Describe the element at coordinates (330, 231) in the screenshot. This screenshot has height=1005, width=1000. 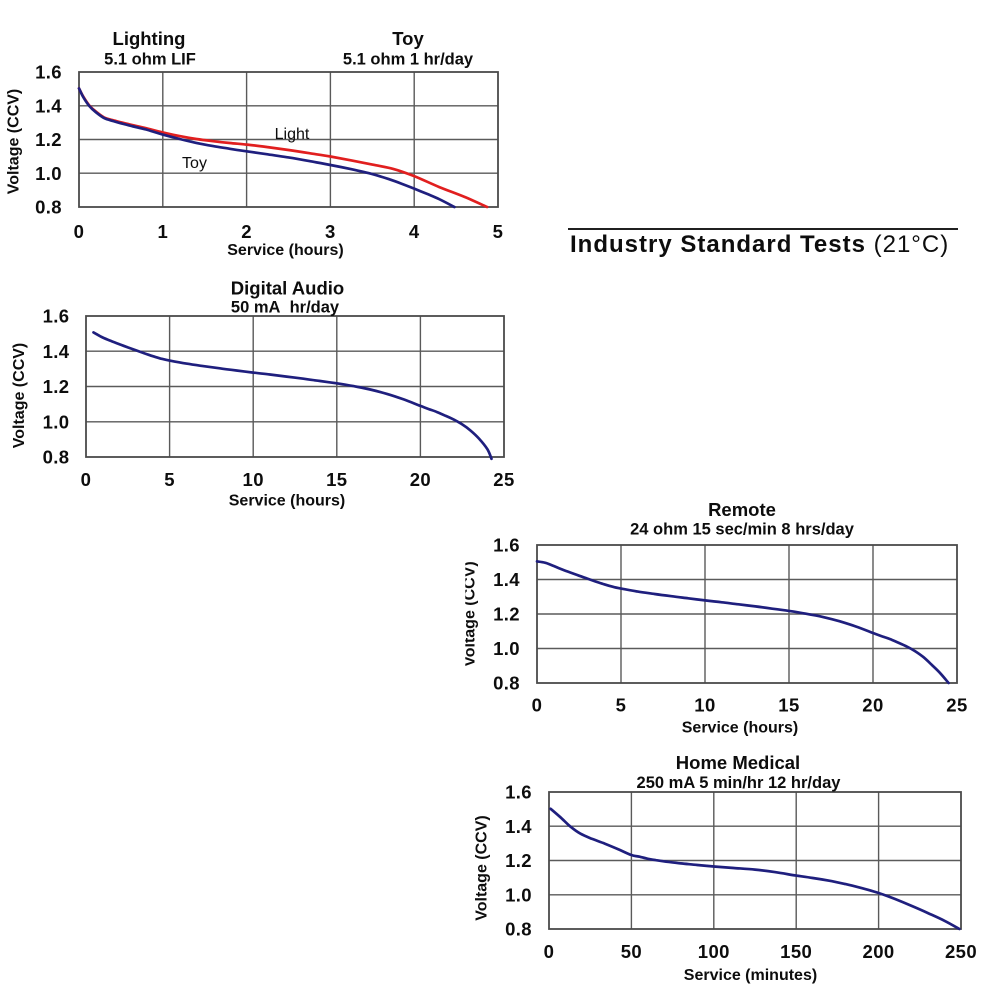
I see `svg-text: 3` at that location.